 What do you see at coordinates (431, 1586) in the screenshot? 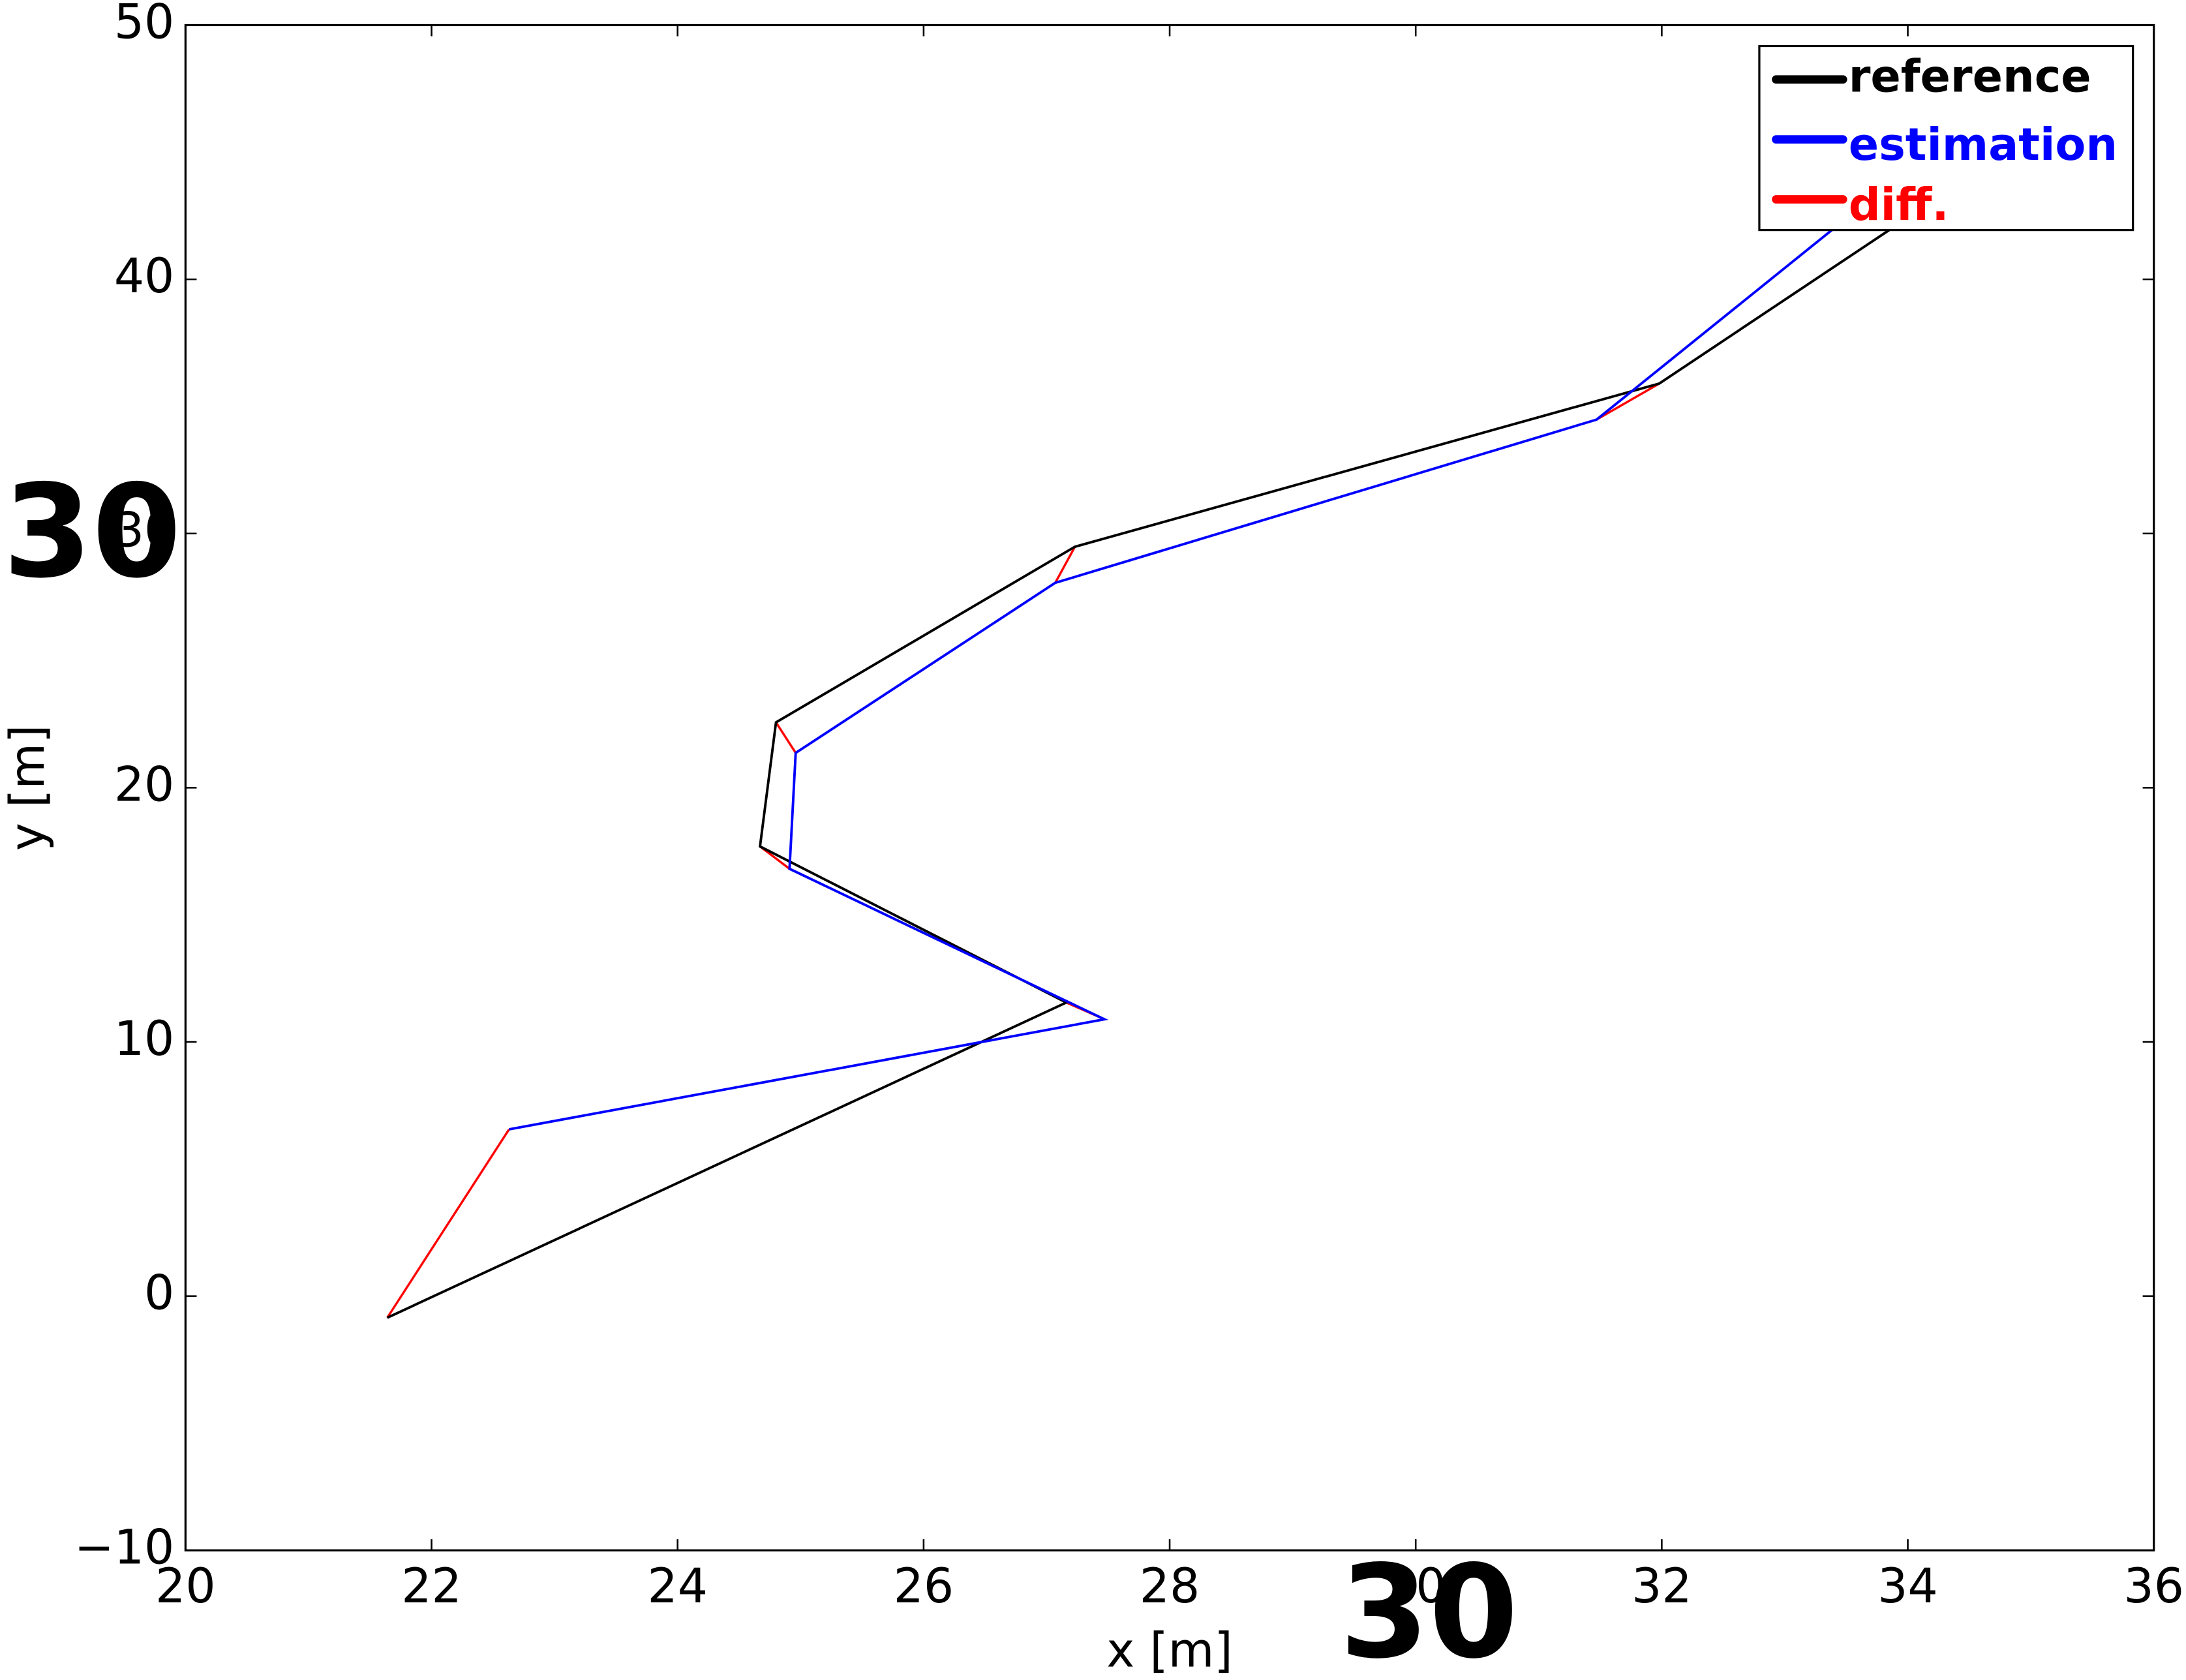
I see `x-tick-label: 22` at bounding box center [431, 1586].